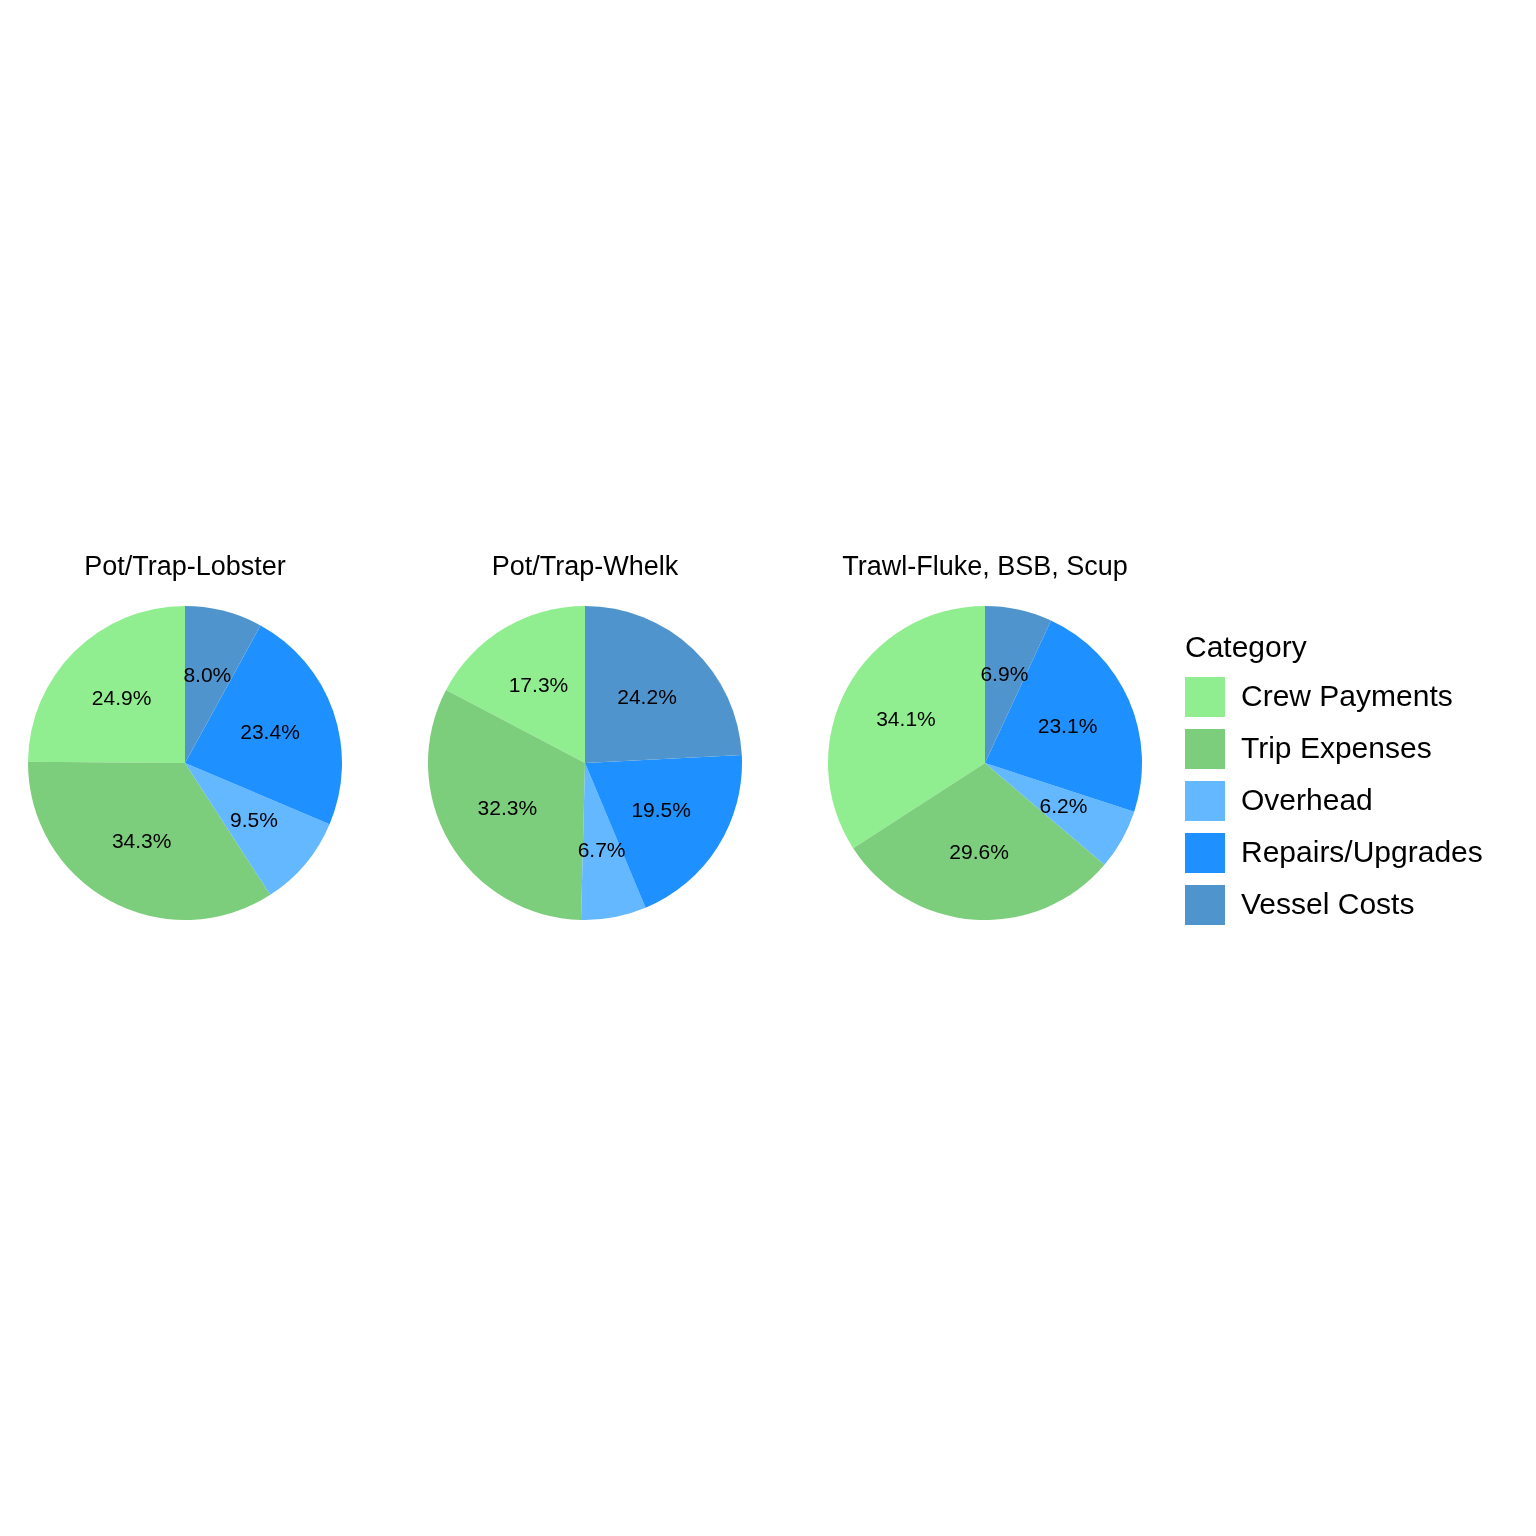 The width and height of the screenshot is (1536, 1536). I want to click on data-label: 6.9%, so click(1004, 674).